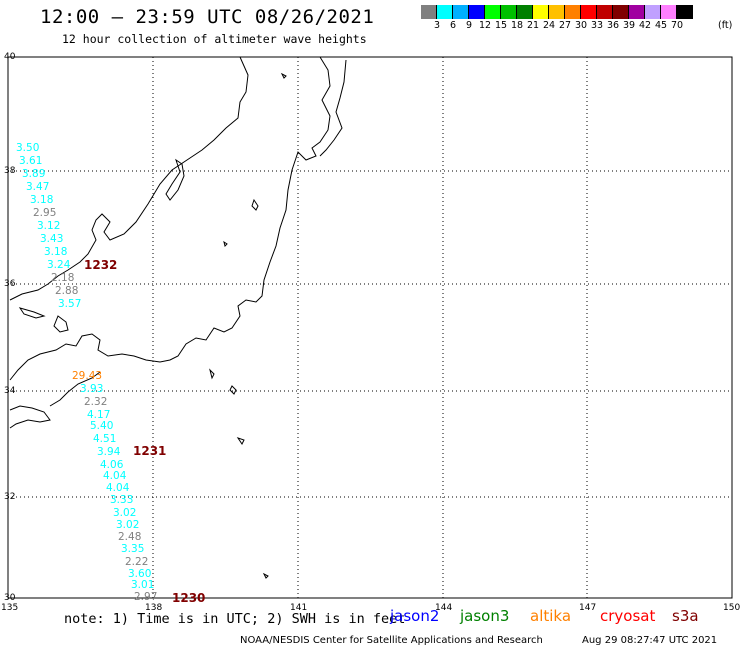  What do you see at coordinates (143, 585) in the screenshot?
I see `swh-label: 3.01` at bounding box center [143, 585].